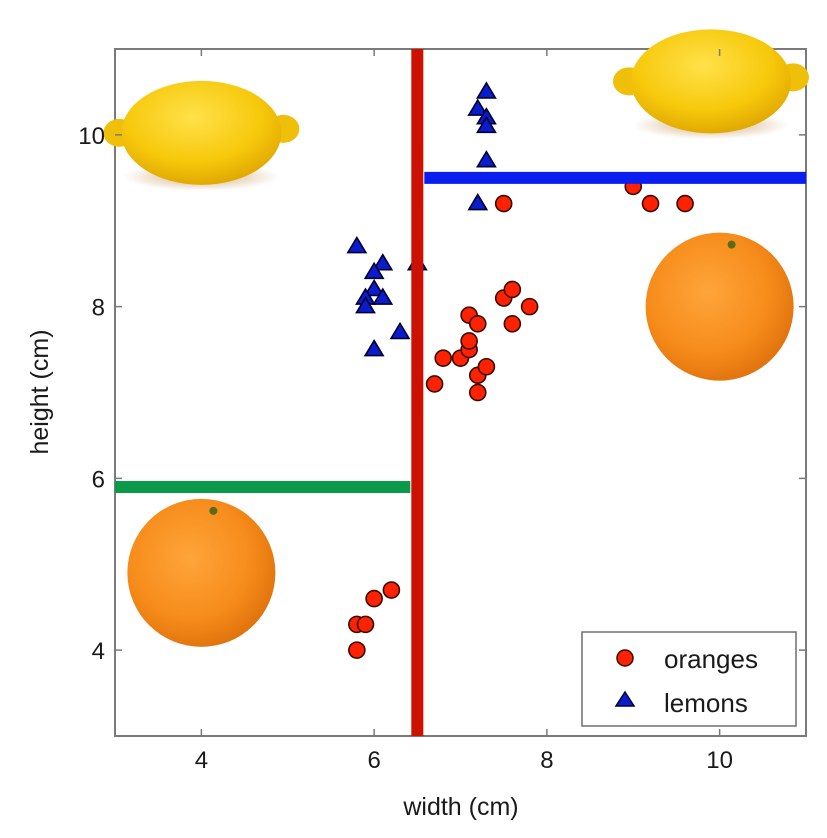 The image size is (827, 838). I want to click on y-tick-label: 10, so click(91, 136).